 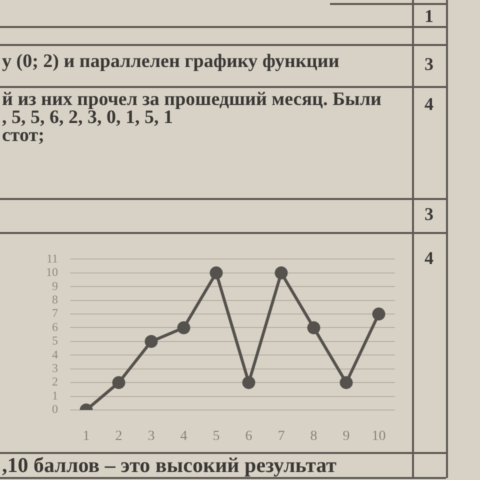 I want to click on y-tick-label: 3, so click(x=55, y=368).